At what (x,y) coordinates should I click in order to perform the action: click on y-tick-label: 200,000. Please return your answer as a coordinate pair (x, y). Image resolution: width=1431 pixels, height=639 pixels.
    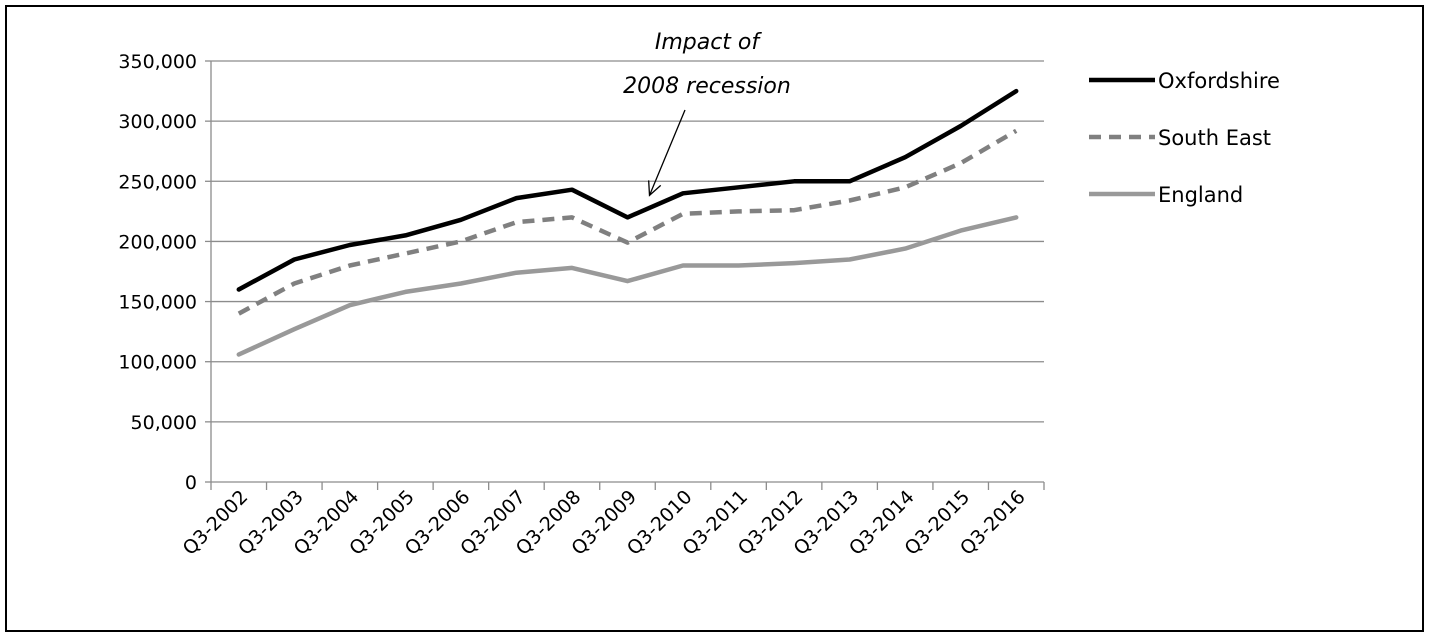
    Looking at the image, I should click on (157, 242).